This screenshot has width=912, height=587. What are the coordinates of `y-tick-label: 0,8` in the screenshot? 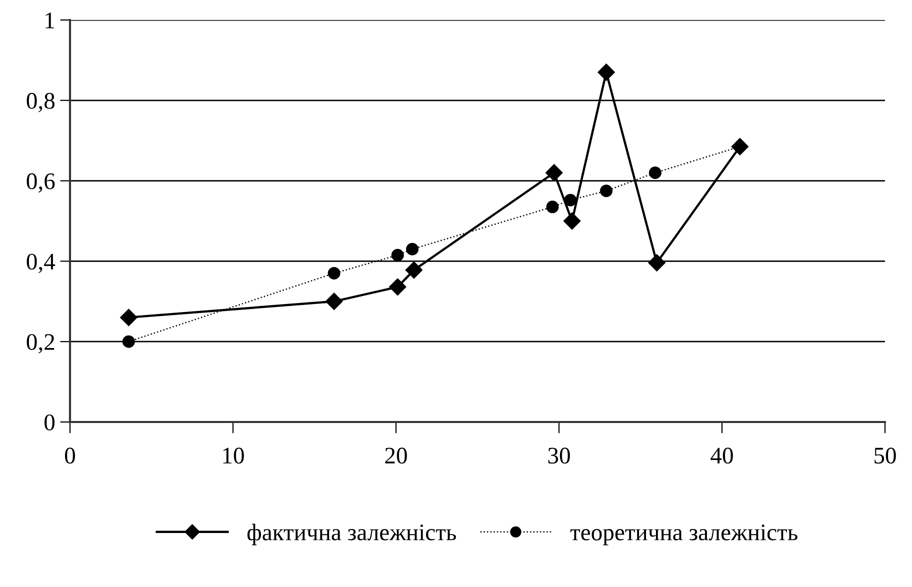 It's located at (40, 102).